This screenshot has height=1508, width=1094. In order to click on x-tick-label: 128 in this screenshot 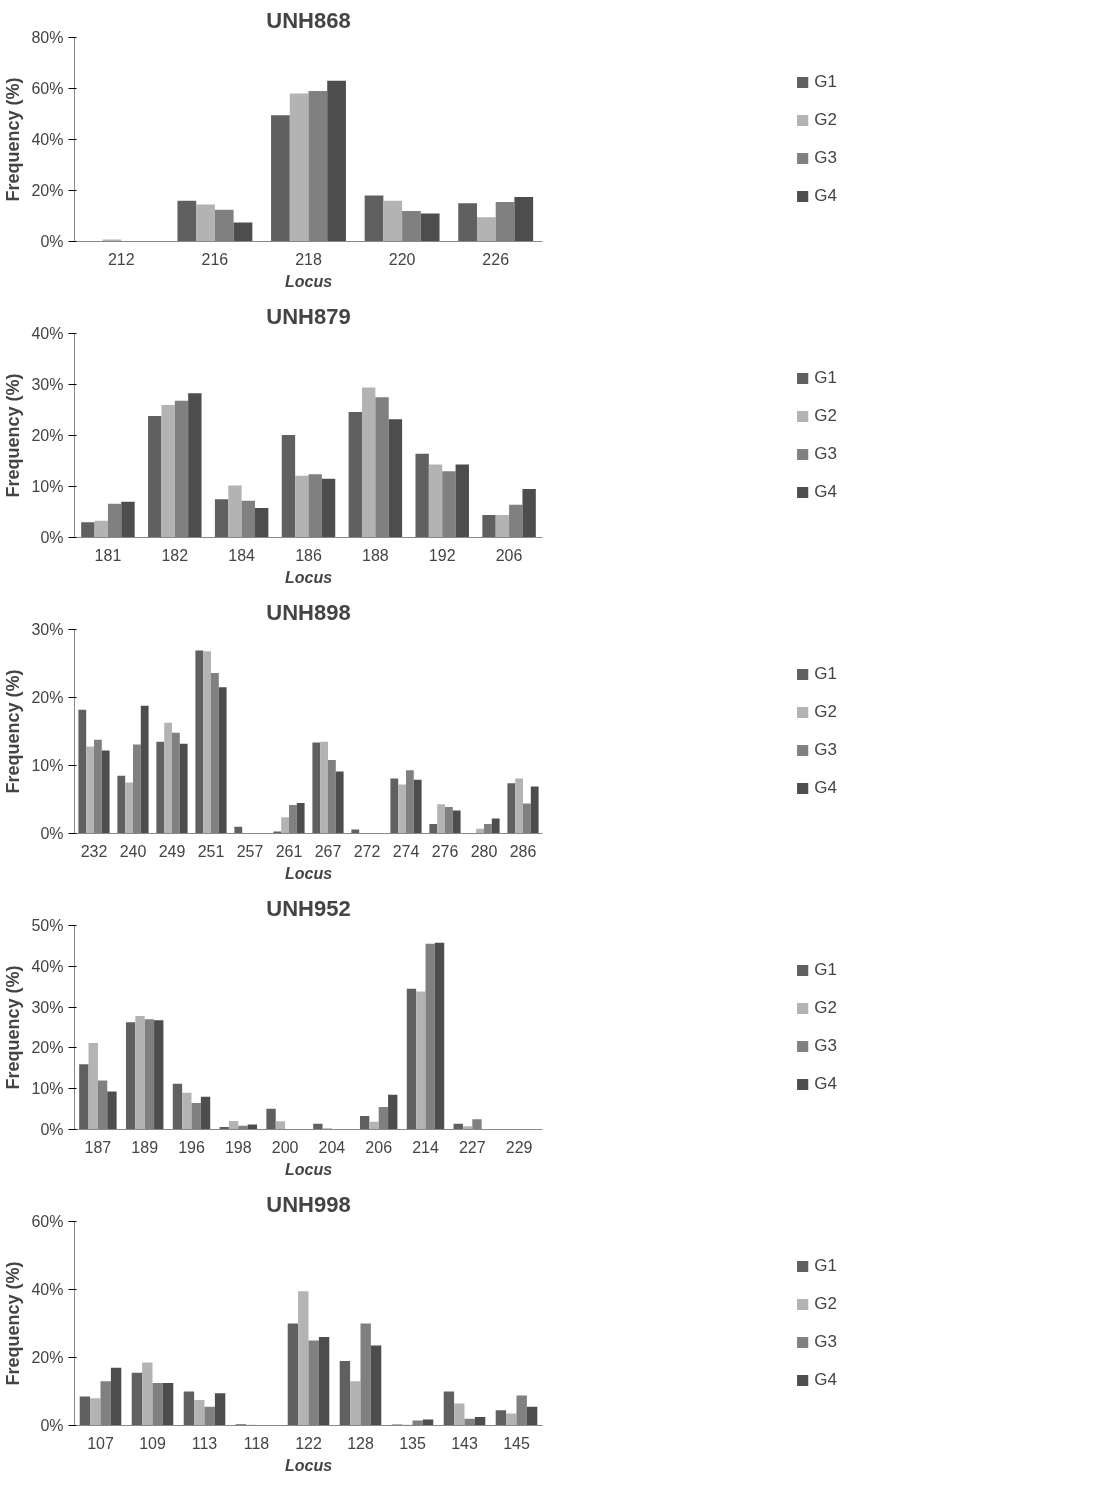, I will do `click(360, 1443)`.